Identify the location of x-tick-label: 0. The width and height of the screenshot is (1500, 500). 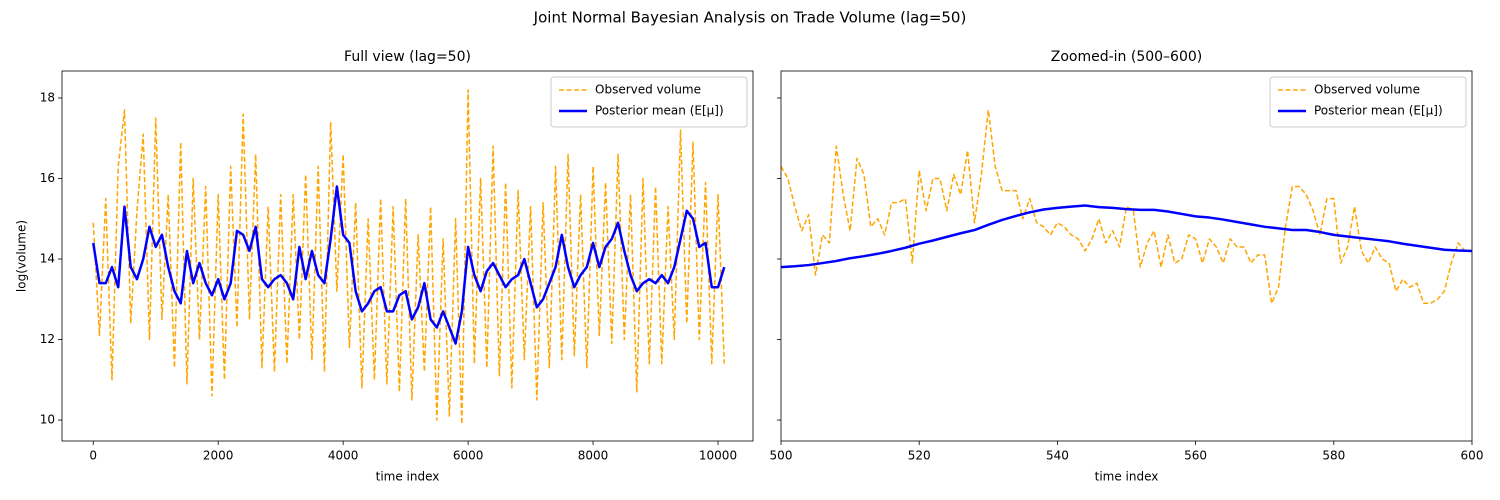
(93, 456).